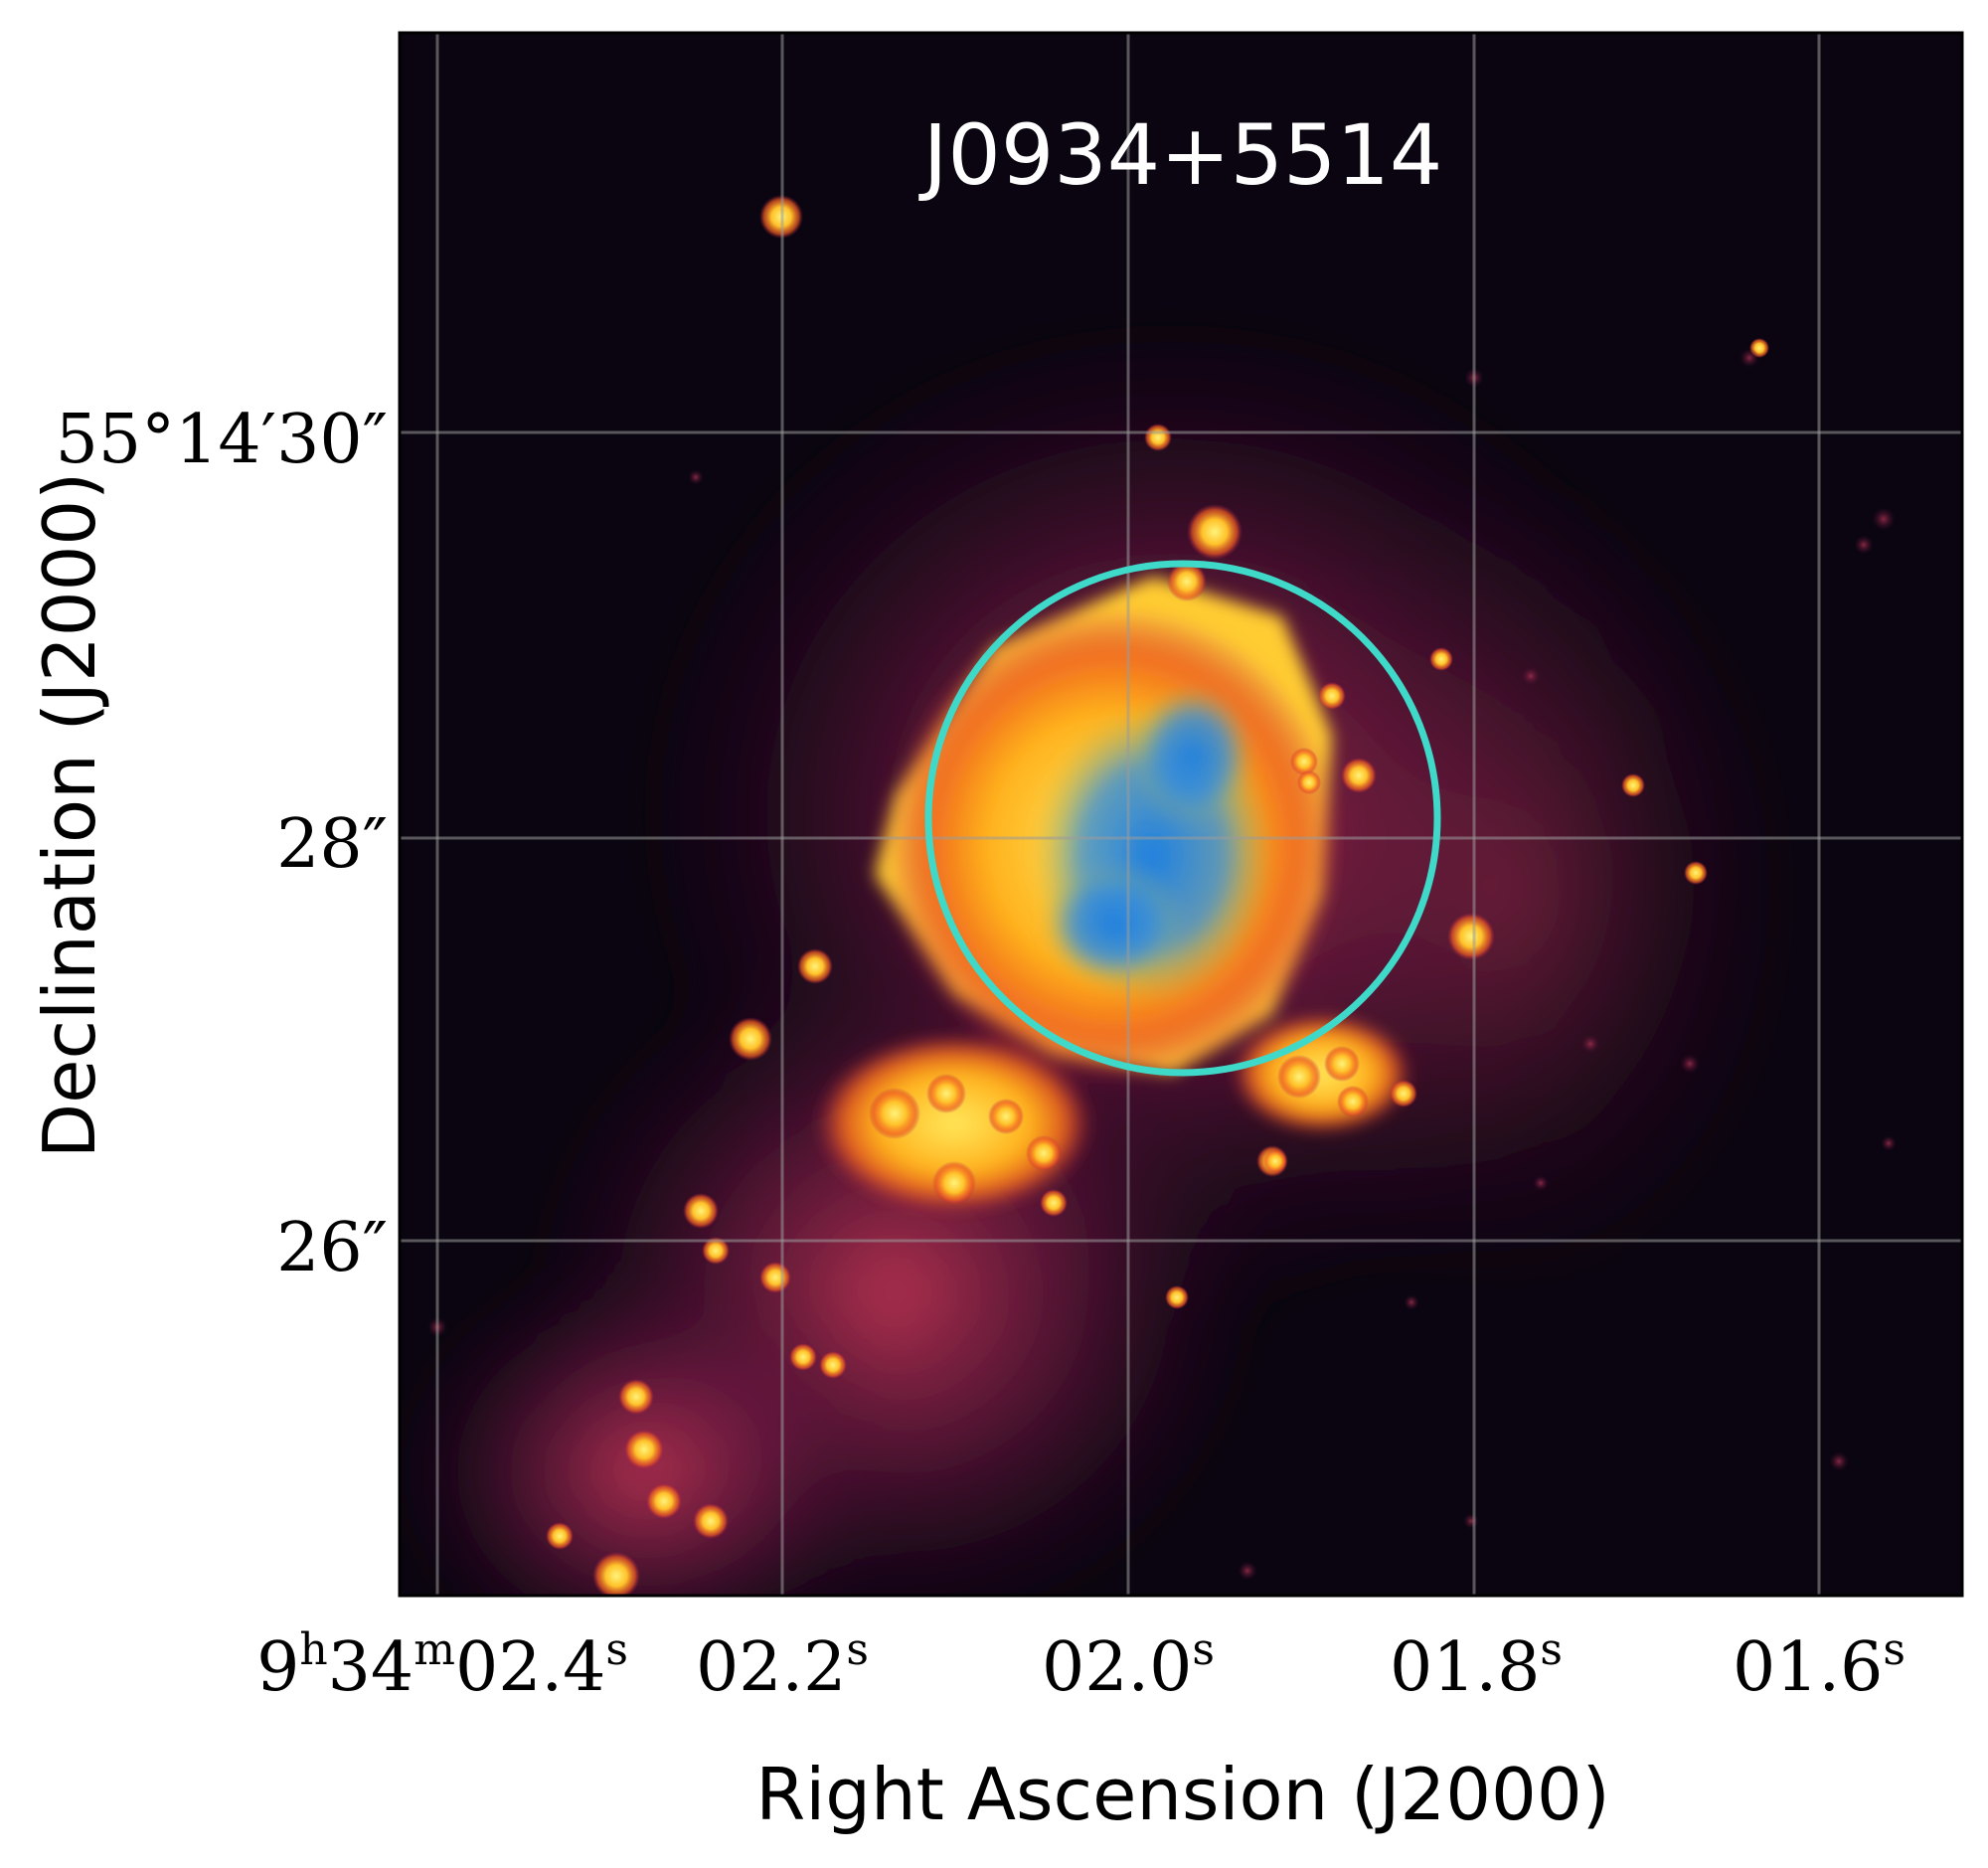 This screenshot has width=1988, height=1868. Describe the element at coordinates (332, 844) in the screenshot. I see `dec-tick-label: 28″` at that location.